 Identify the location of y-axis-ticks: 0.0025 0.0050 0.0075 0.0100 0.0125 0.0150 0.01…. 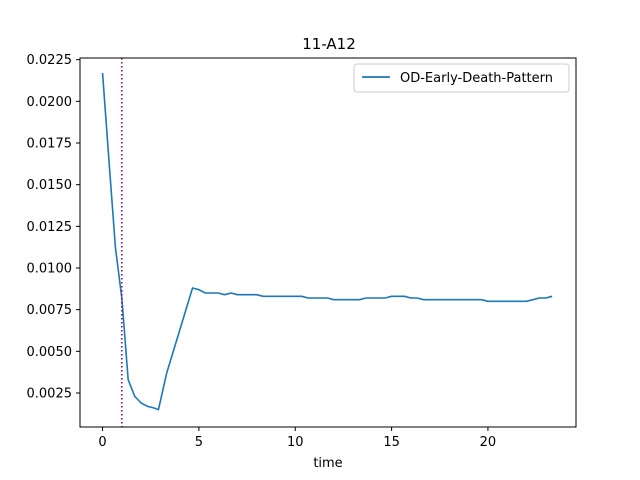
(53, 227).